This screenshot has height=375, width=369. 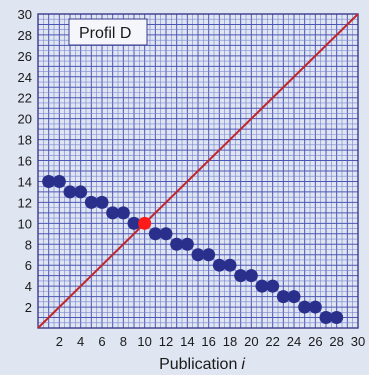 I want to click on y-tick-label: 16, so click(x=25, y=161).